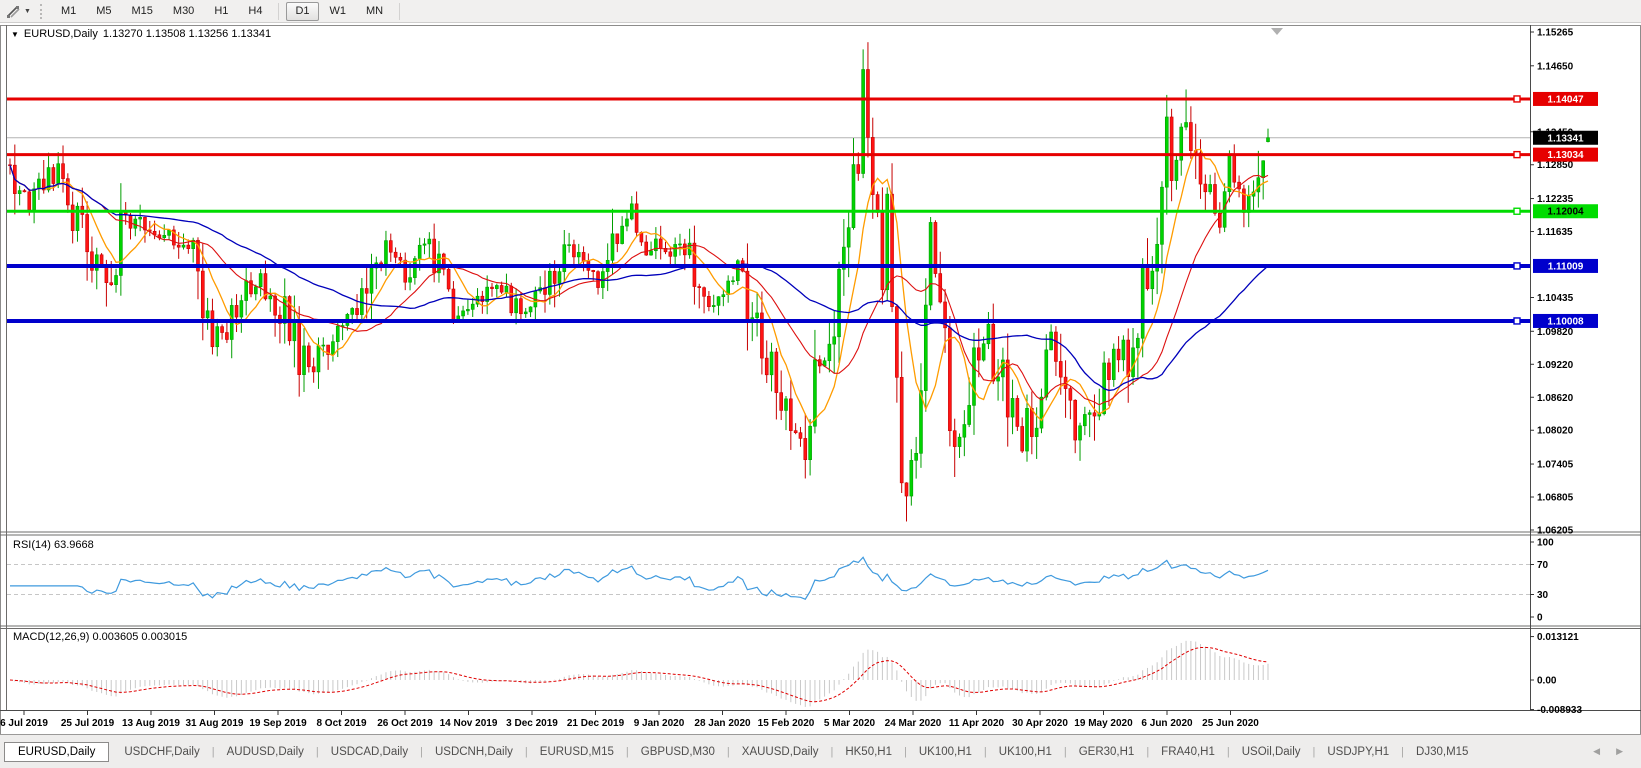 This screenshot has height=768, width=1641. I want to click on timeframe-button-m15: M15, so click(142, 10).